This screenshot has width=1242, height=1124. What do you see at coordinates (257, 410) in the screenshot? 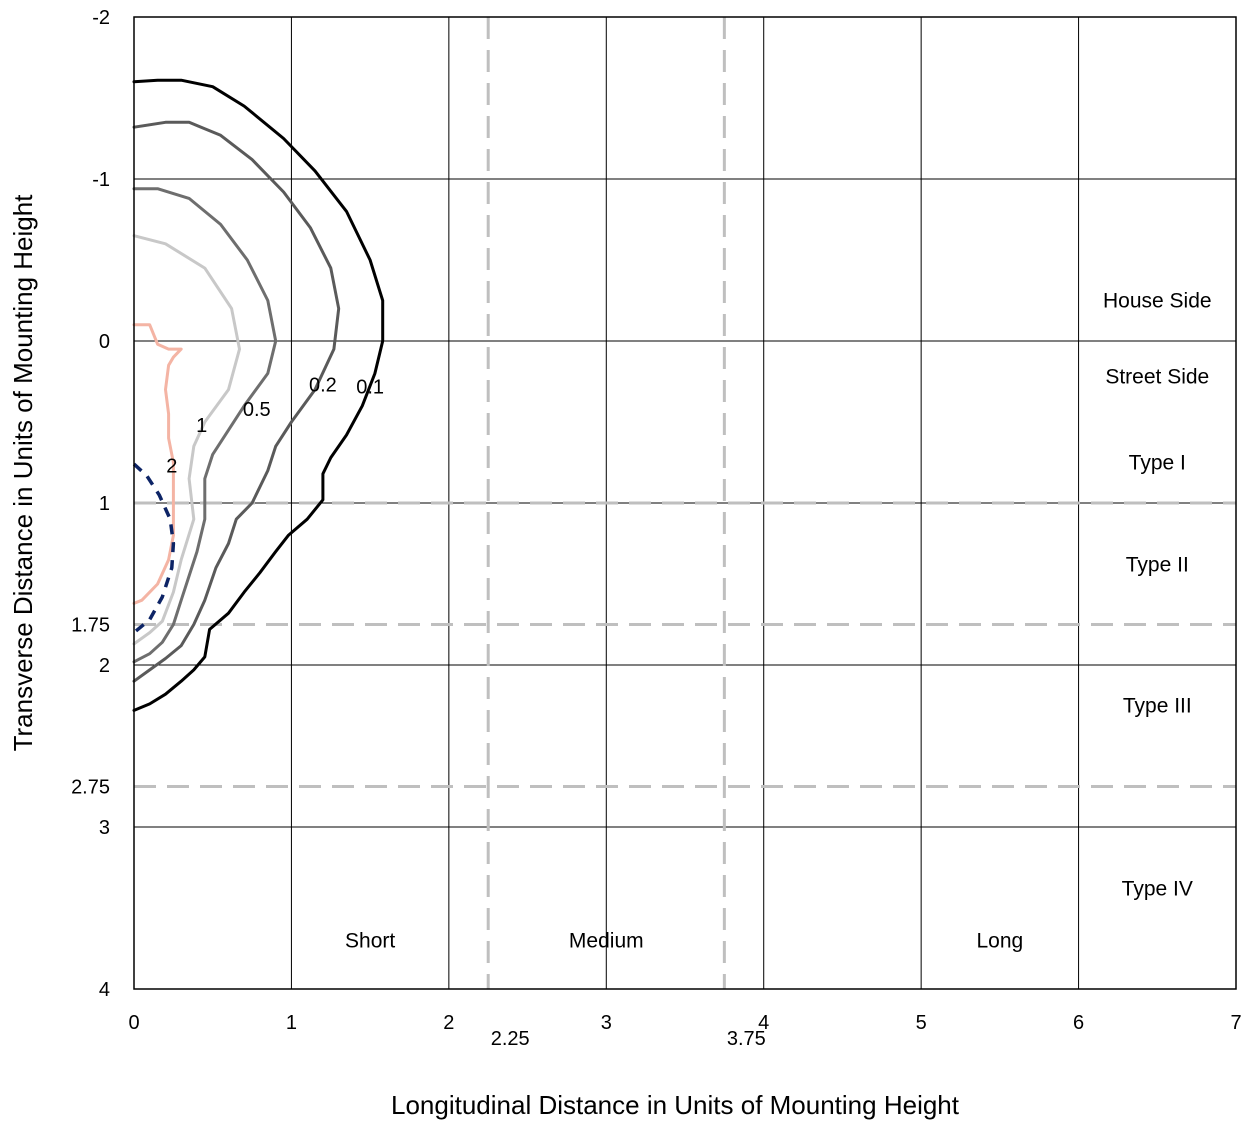
I see `contour-label: 0.5` at bounding box center [257, 410].